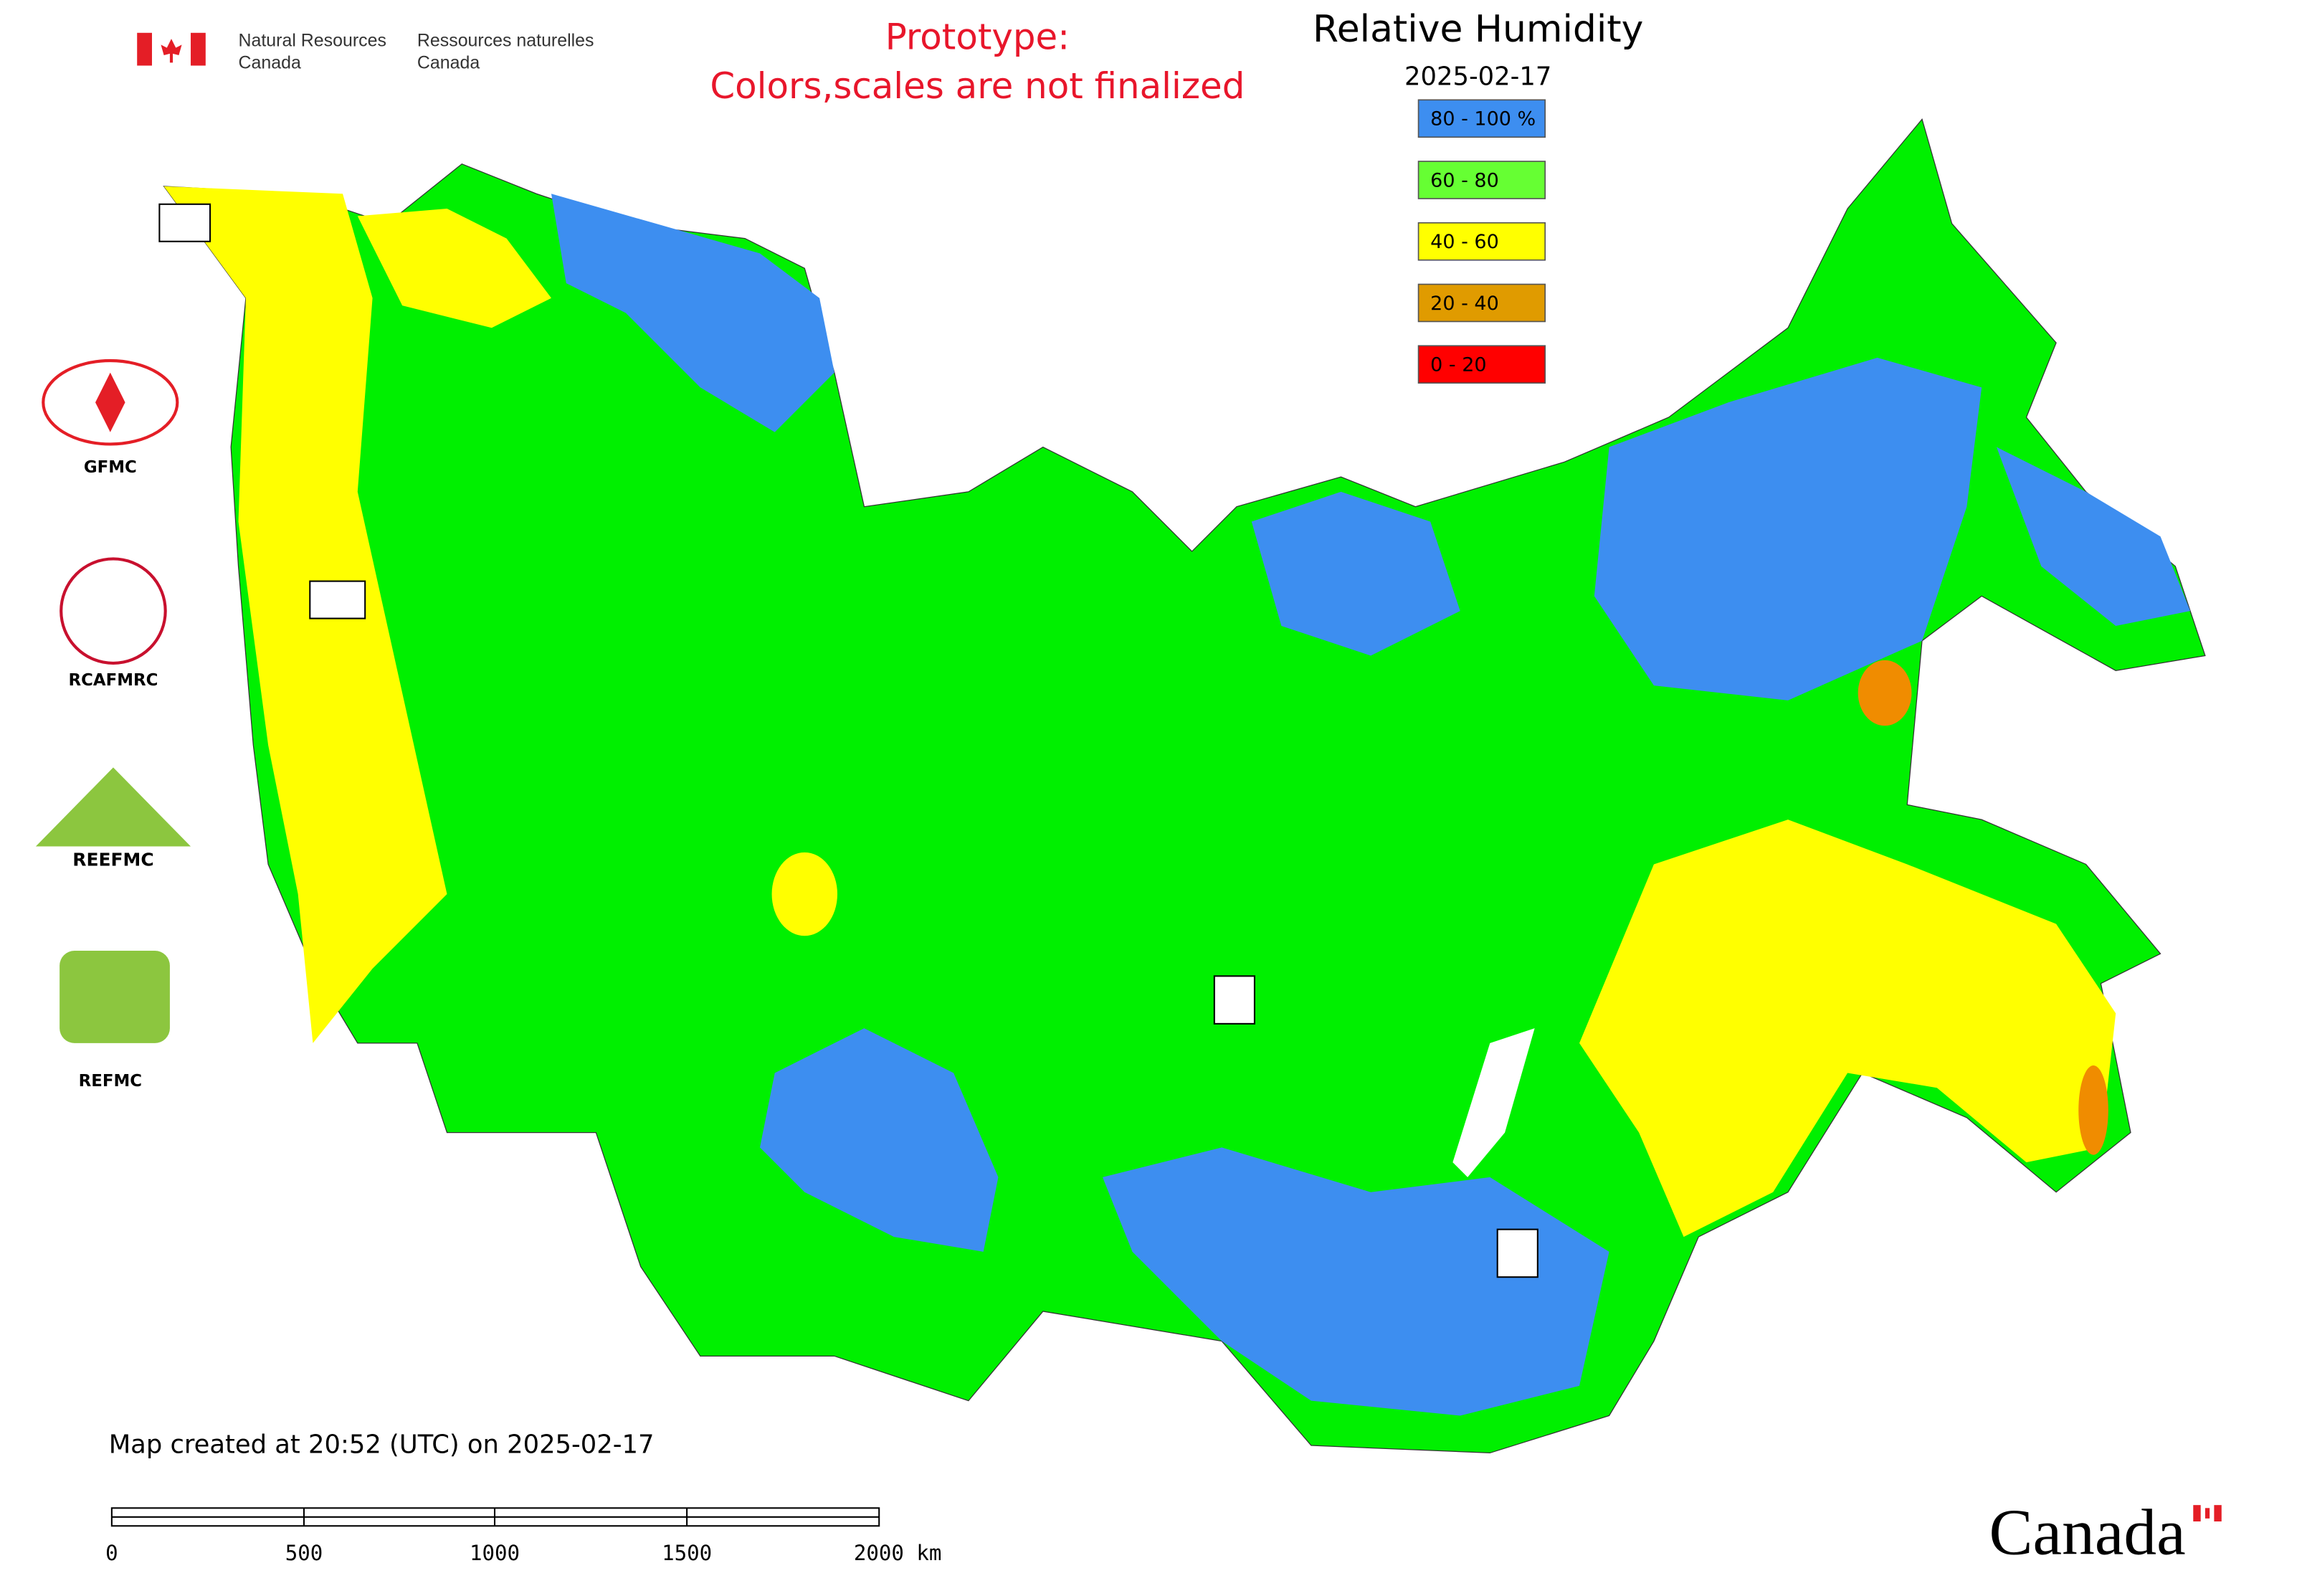 The width and height of the screenshot is (2302, 1596). What do you see at coordinates (506, 40) in the screenshot?
I see `agency-fr: Ressources naturelles` at bounding box center [506, 40].